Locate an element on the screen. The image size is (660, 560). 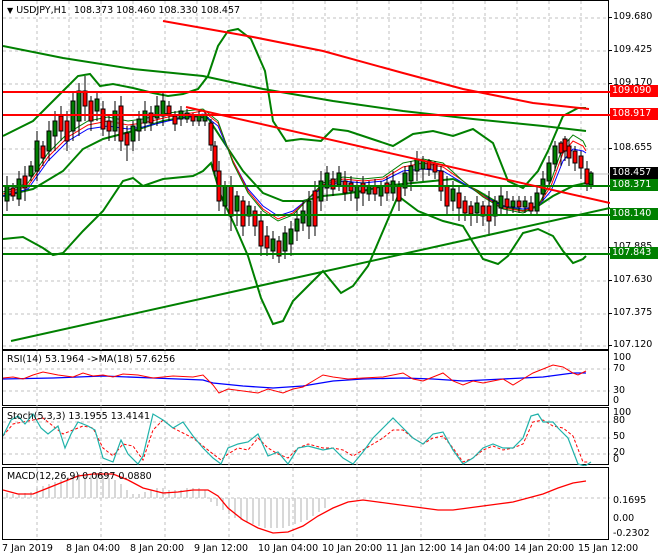
stoch-tick: 100 is located at coordinates (622, 412).